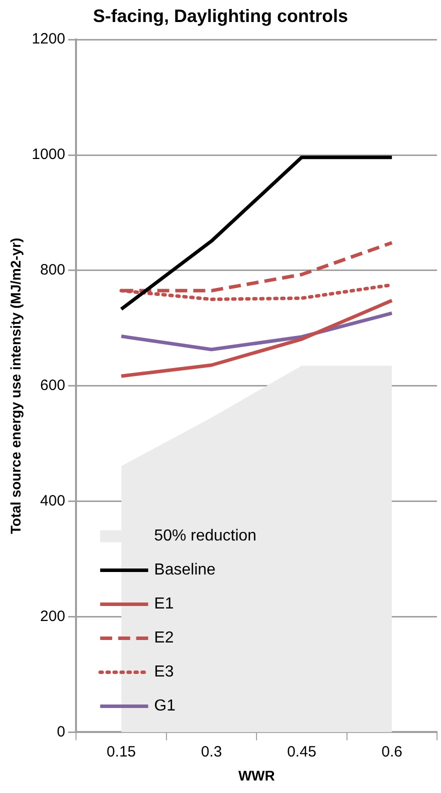  I want to click on y-tick-label: 0, so click(61, 731).